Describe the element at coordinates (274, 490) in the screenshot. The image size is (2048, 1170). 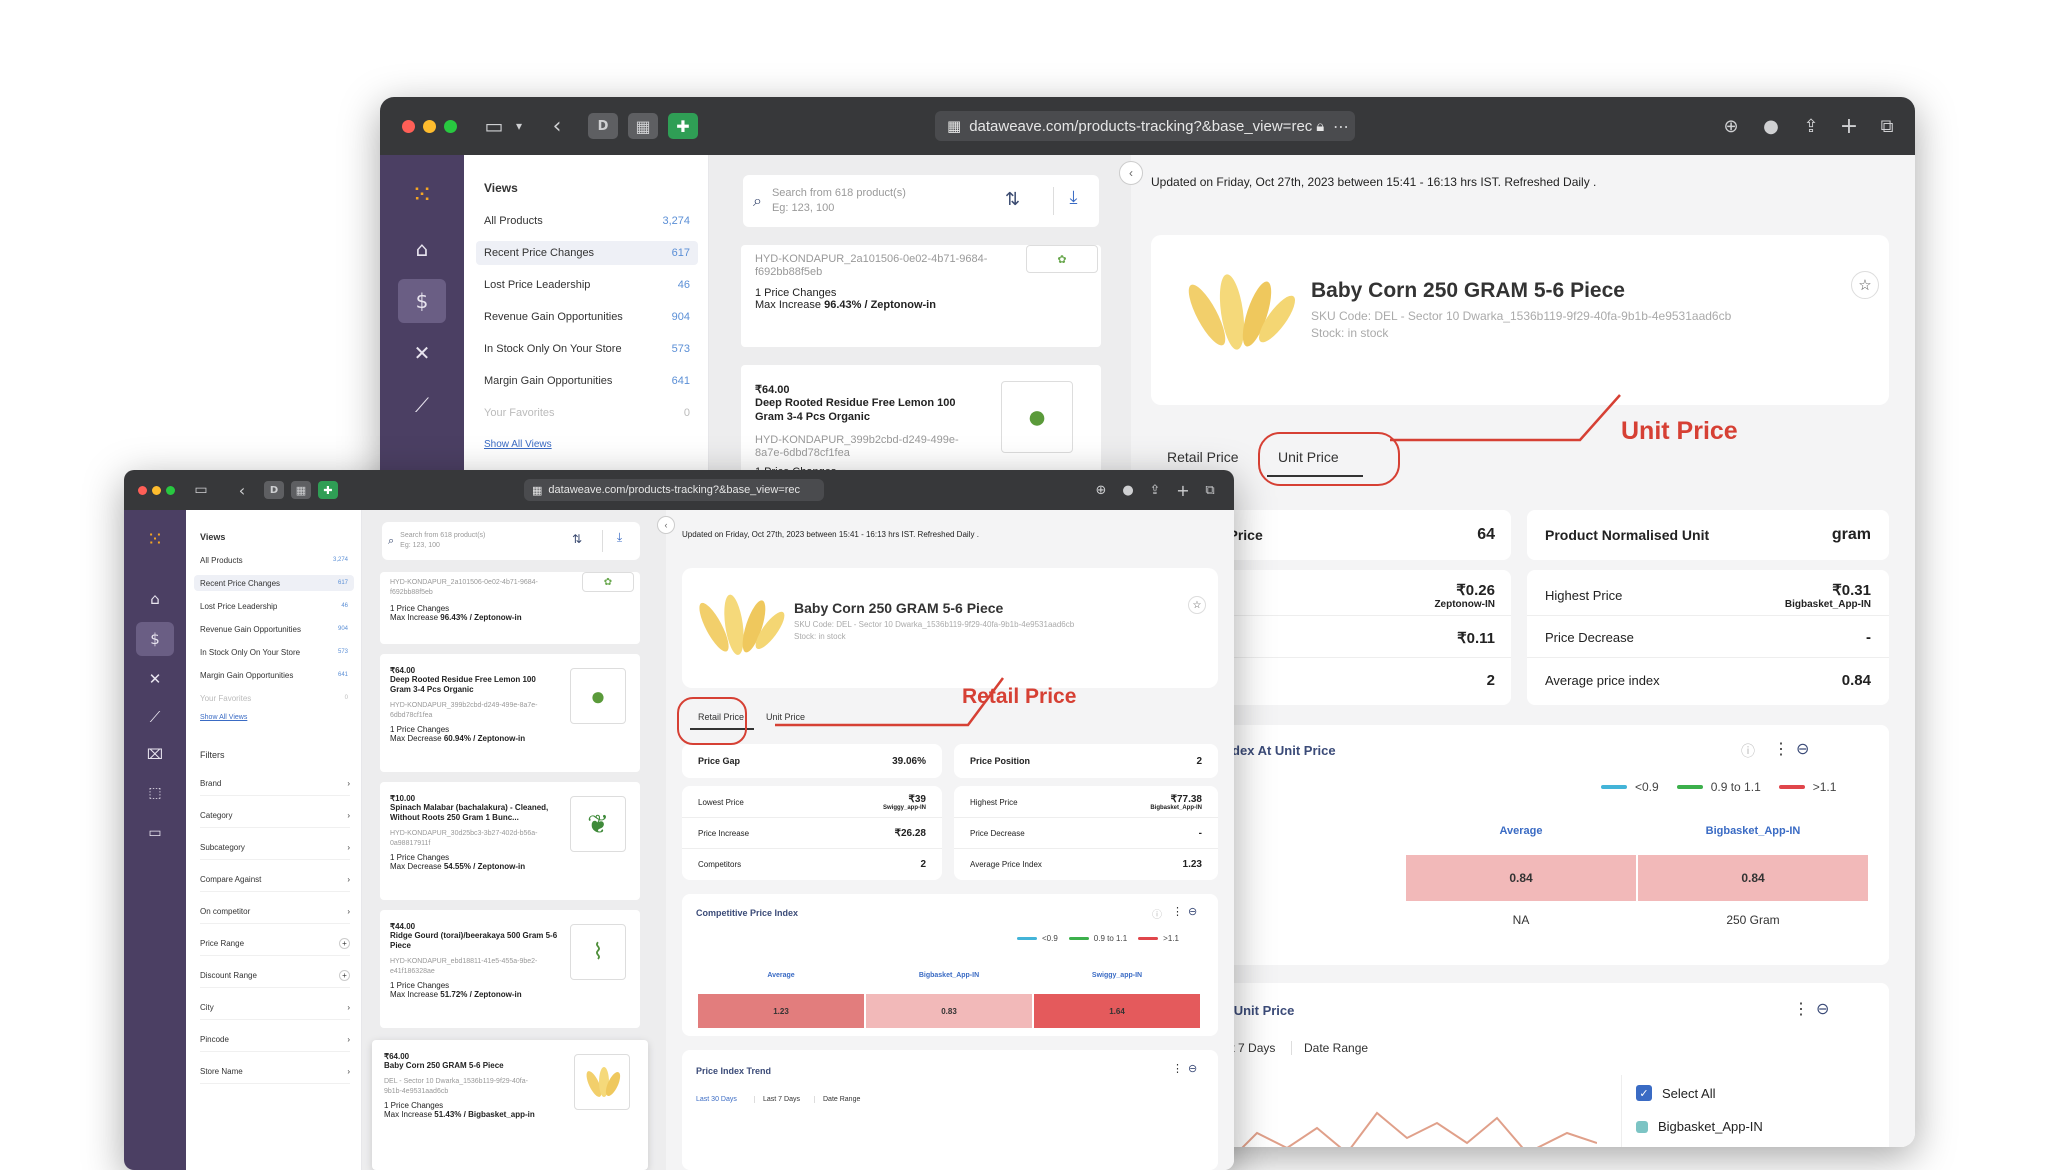
I see `tab-d-icon: D` at that location.